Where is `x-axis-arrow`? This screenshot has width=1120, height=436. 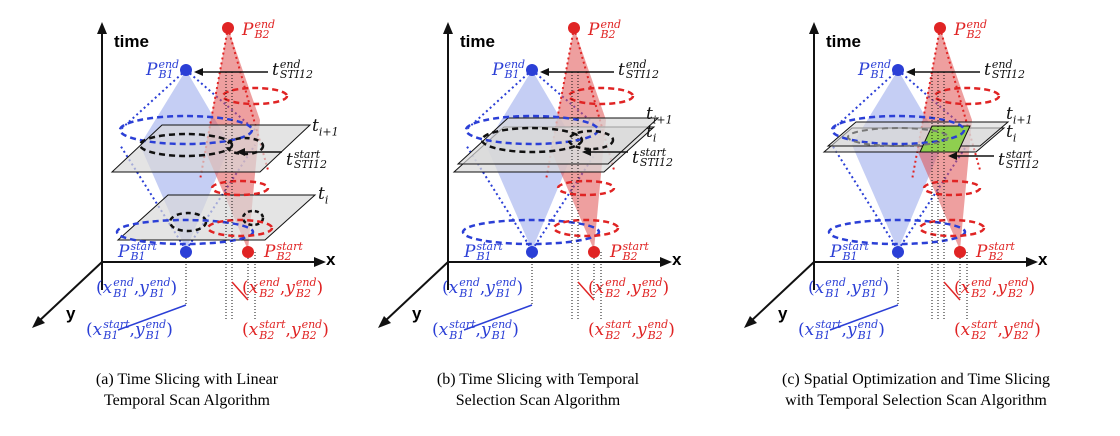
x-axis-arrow is located at coordinates (320, 262).